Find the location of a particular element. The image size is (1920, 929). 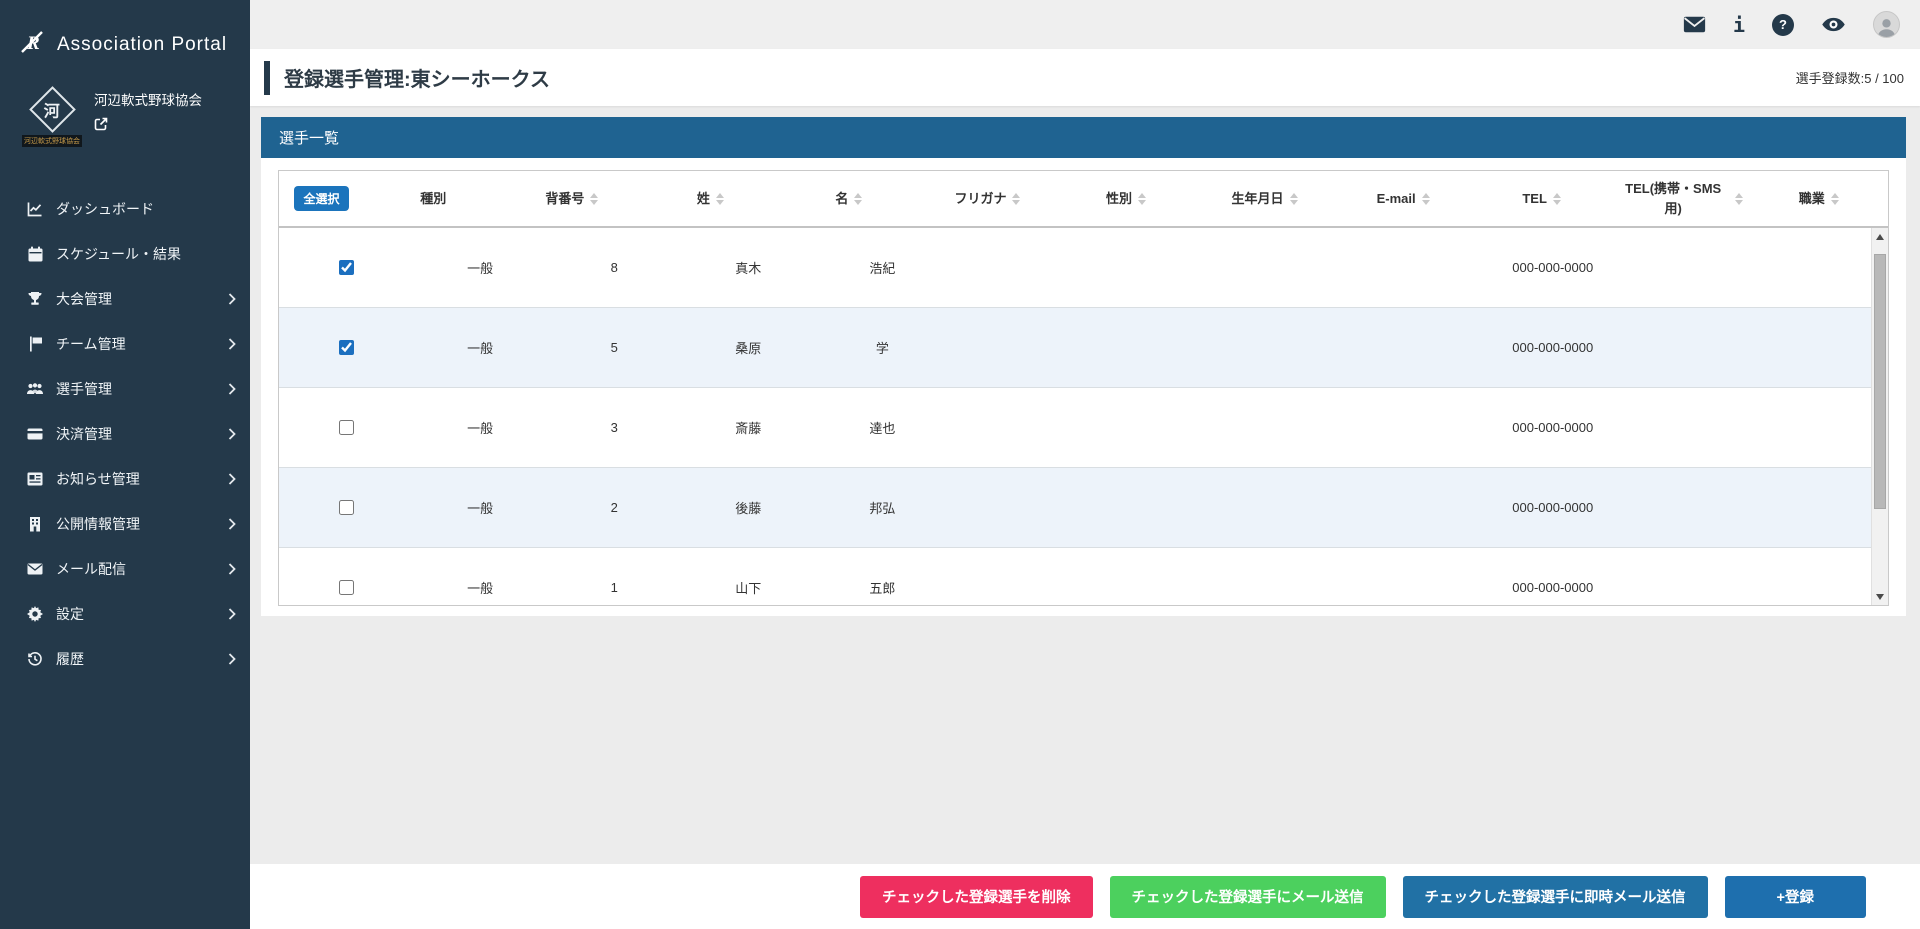

col-header-birthdate: 生年月日 is located at coordinates (1264, 198).